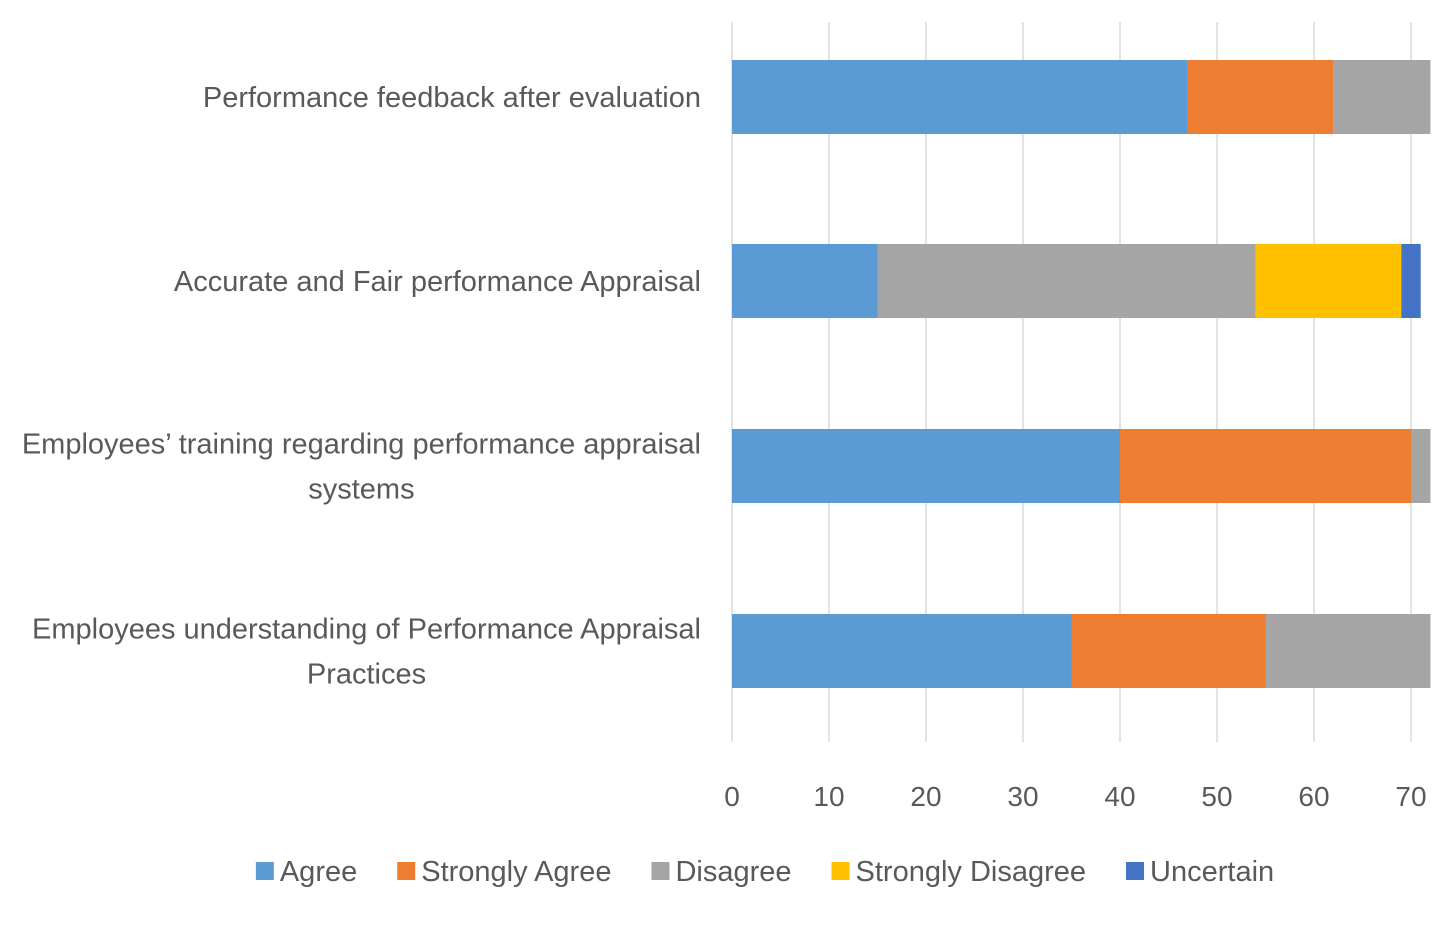 Image resolution: width=1450 pixels, height=944 pixels. Describe the element at coordinates (828, 796) in the screenshot. I see `x-tick-label: 10` at that location.